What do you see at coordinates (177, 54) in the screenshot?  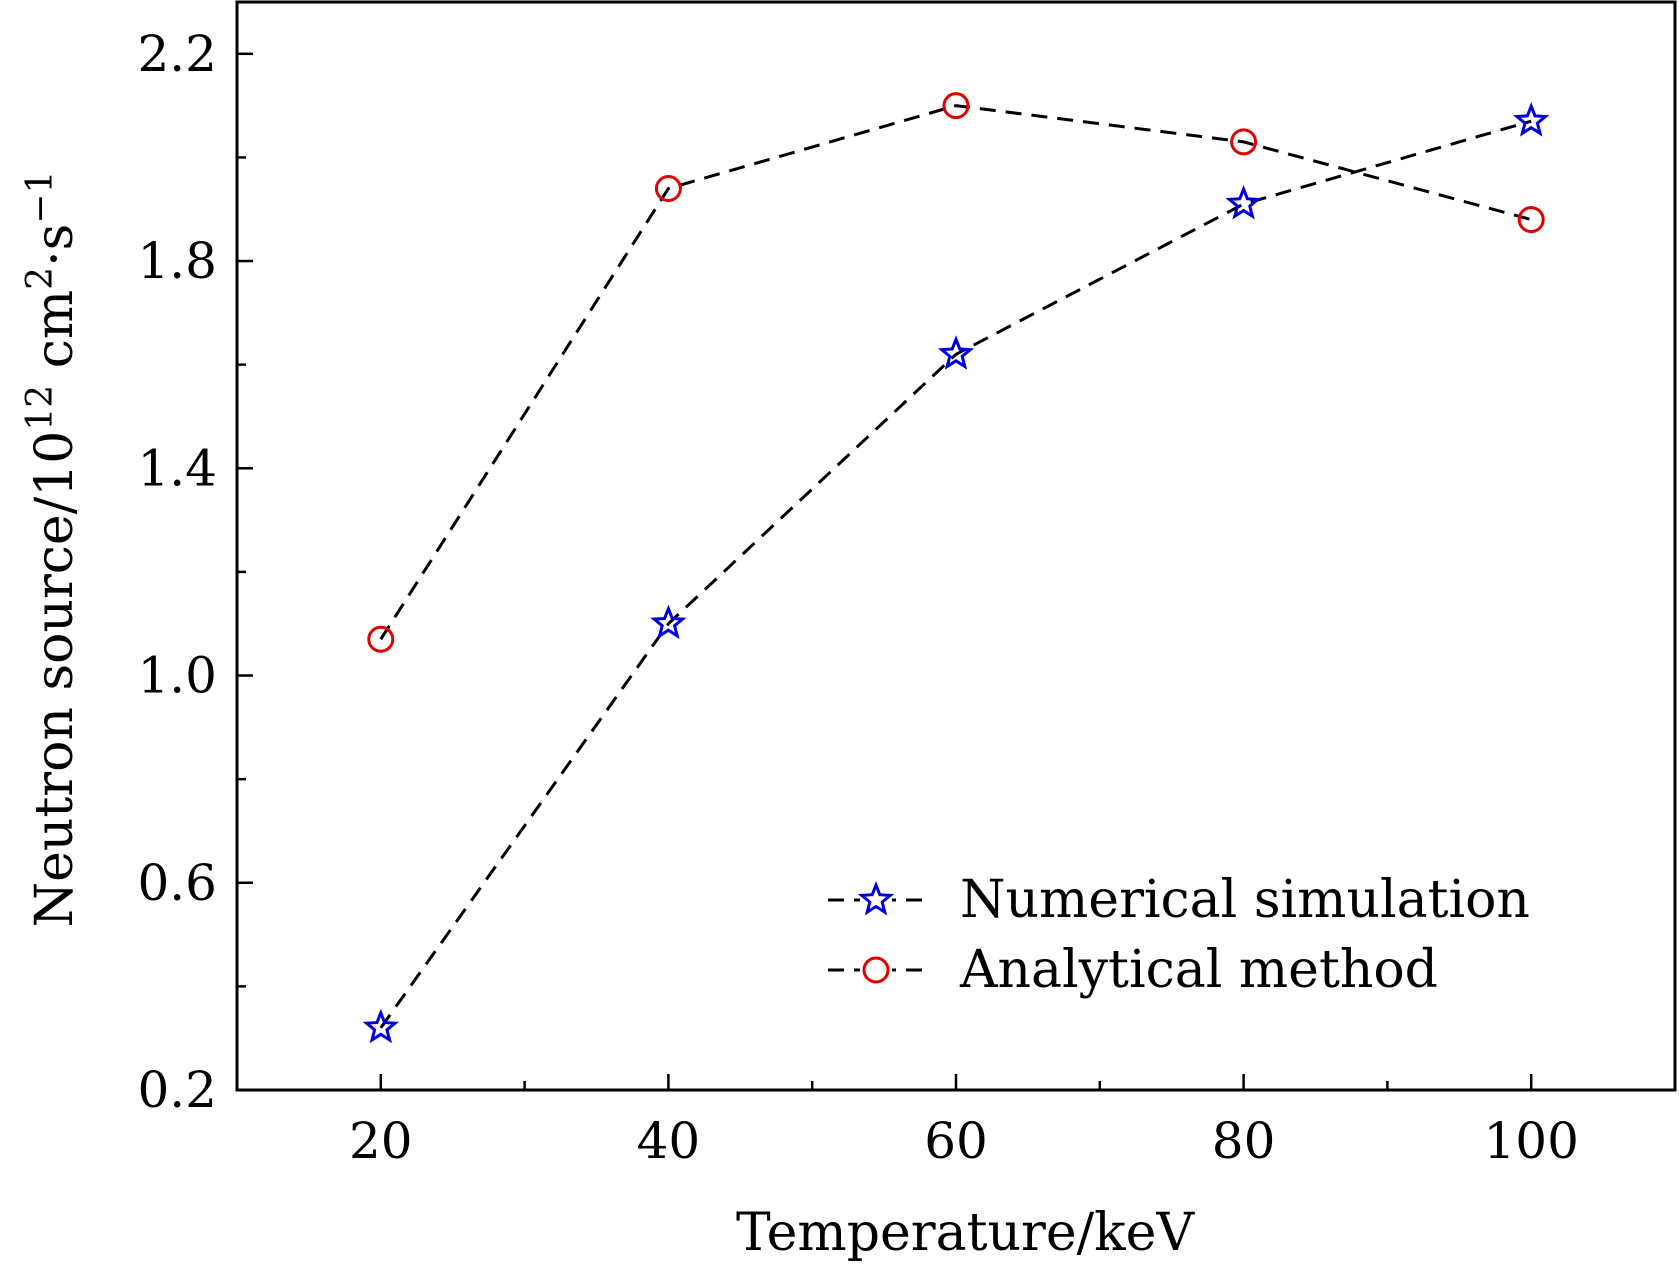 I see `y-tick-label: 2.2` at bounding box center [177, 54].